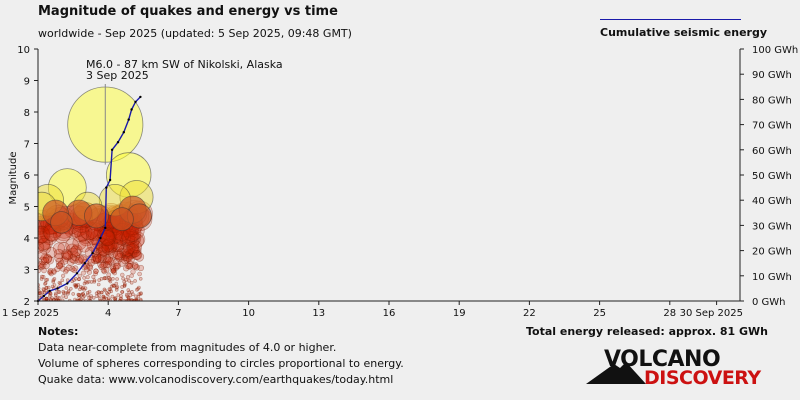  Describe the element at coordinates (662, 359) in the screenshot. I see `logo-text-volcano: VOLCANO` at that location.